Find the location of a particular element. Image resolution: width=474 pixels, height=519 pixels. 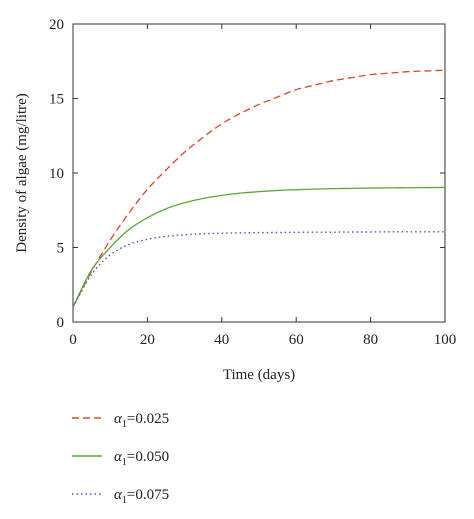

y-tick-label: 10 is located at coordinates (56, 174).